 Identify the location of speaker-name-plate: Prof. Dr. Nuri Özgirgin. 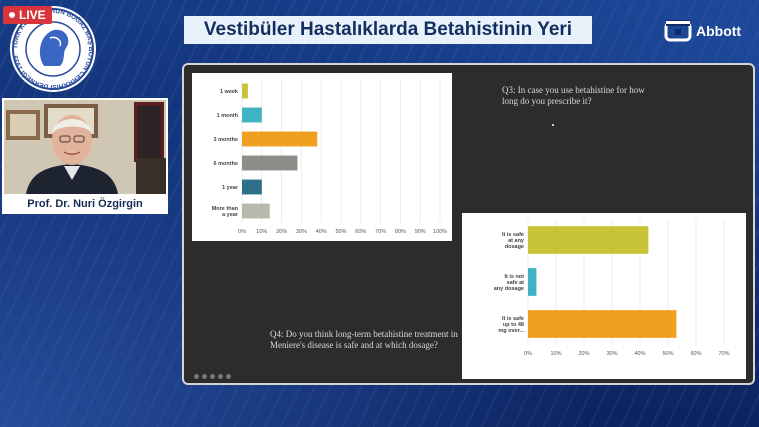
(85, 204).